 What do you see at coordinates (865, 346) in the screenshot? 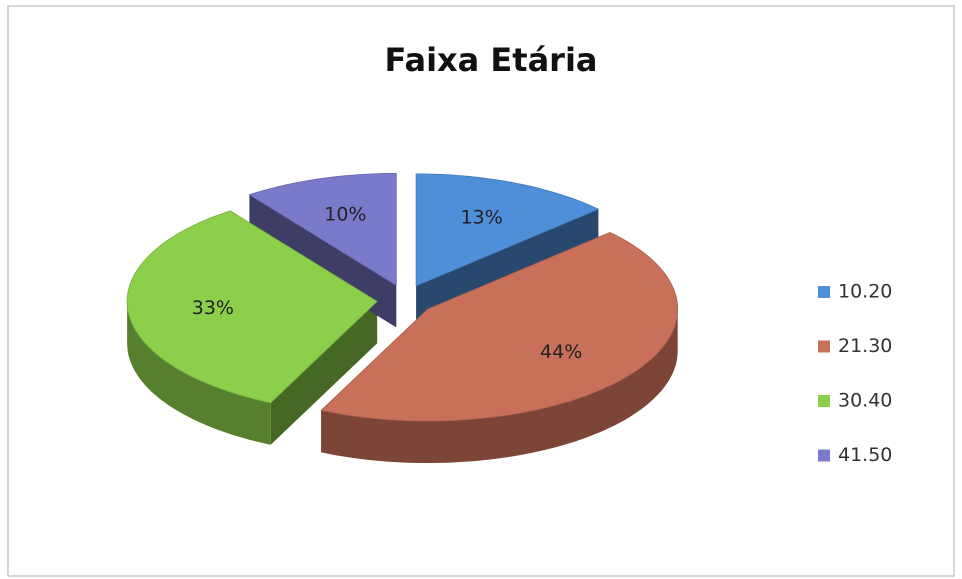
I see `legend-label: 21.30` at bounding box center [865, 346].